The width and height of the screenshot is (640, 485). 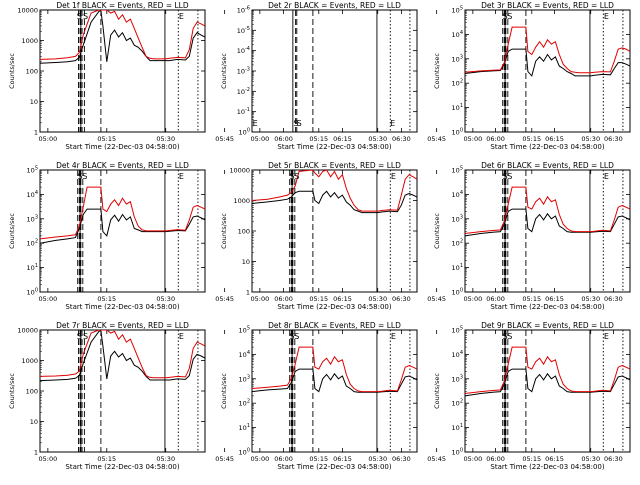 What do you see at coordinates (34, 422) in the screenshot?
I see `y-tick-label: 10` at bounding box center [34, 422].